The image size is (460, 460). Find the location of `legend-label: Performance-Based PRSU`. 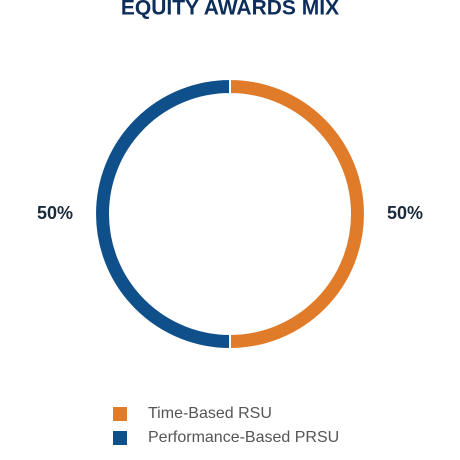

legend-label: Performance-Based PRSU is located at coordinates (243, 437).